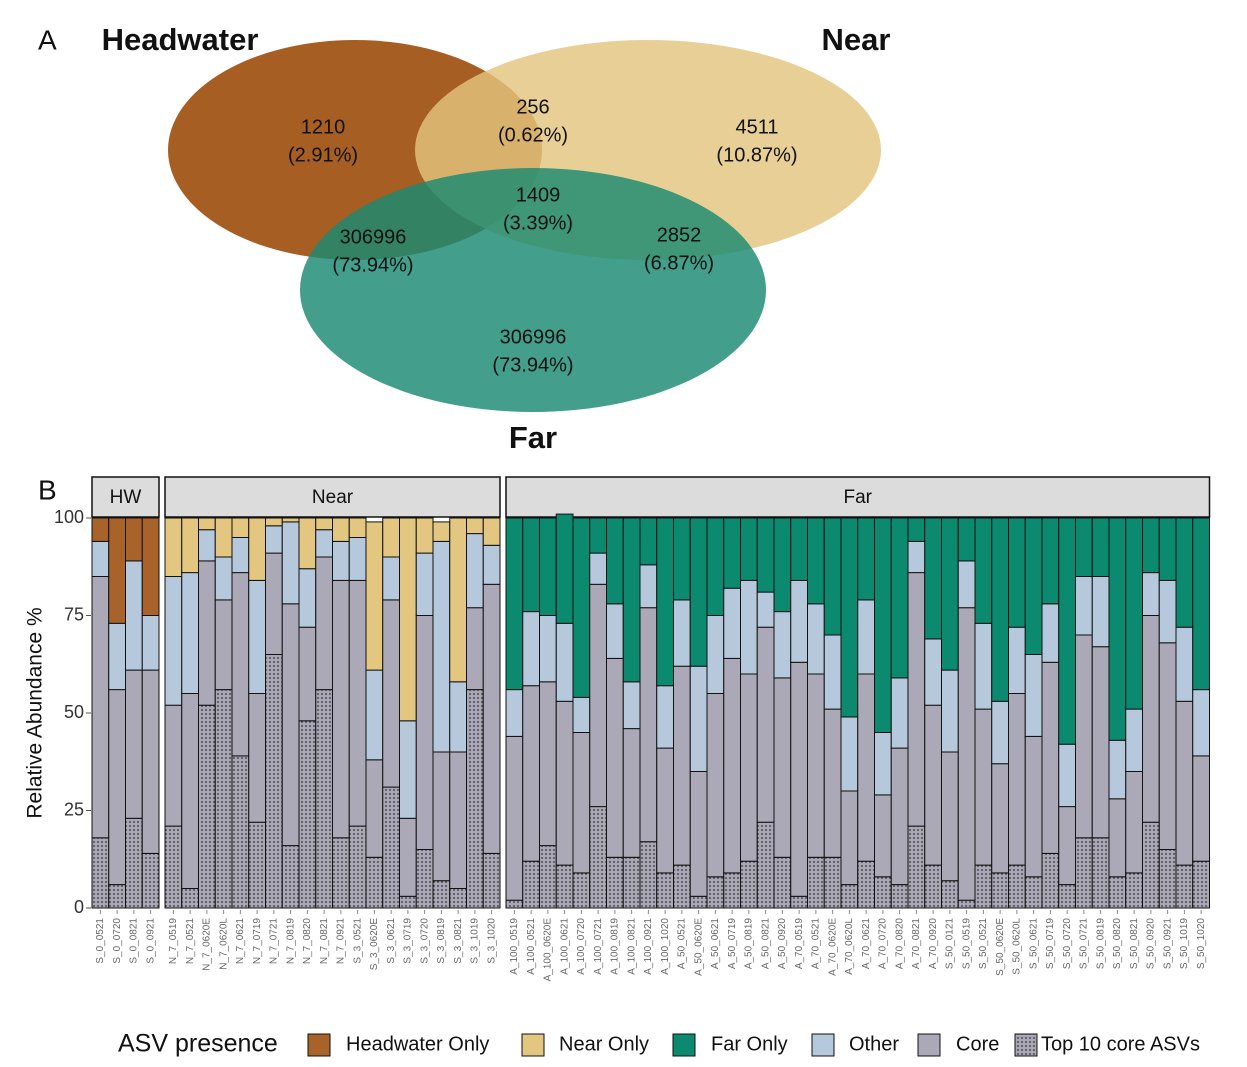 The height and width of the screenshot is (1067, 1247). I want to click on region-count: 4511, so click(756, 127).